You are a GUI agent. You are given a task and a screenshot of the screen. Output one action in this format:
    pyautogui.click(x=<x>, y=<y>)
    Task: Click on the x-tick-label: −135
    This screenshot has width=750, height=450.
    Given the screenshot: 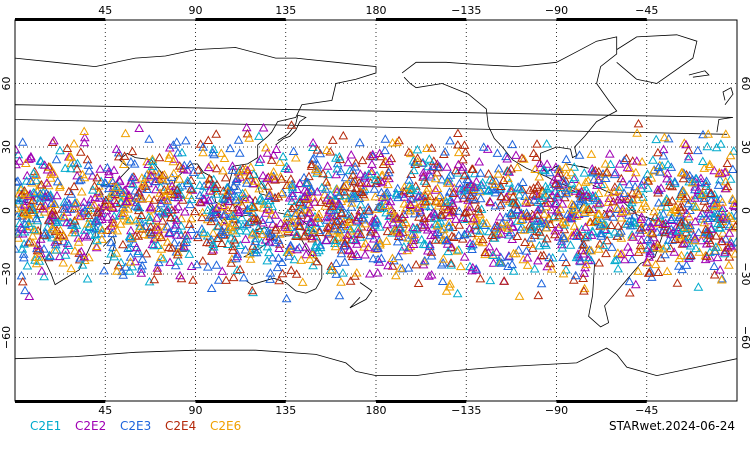 What is the action you would take?
    pyautogui.click(x=466, y=10)
    